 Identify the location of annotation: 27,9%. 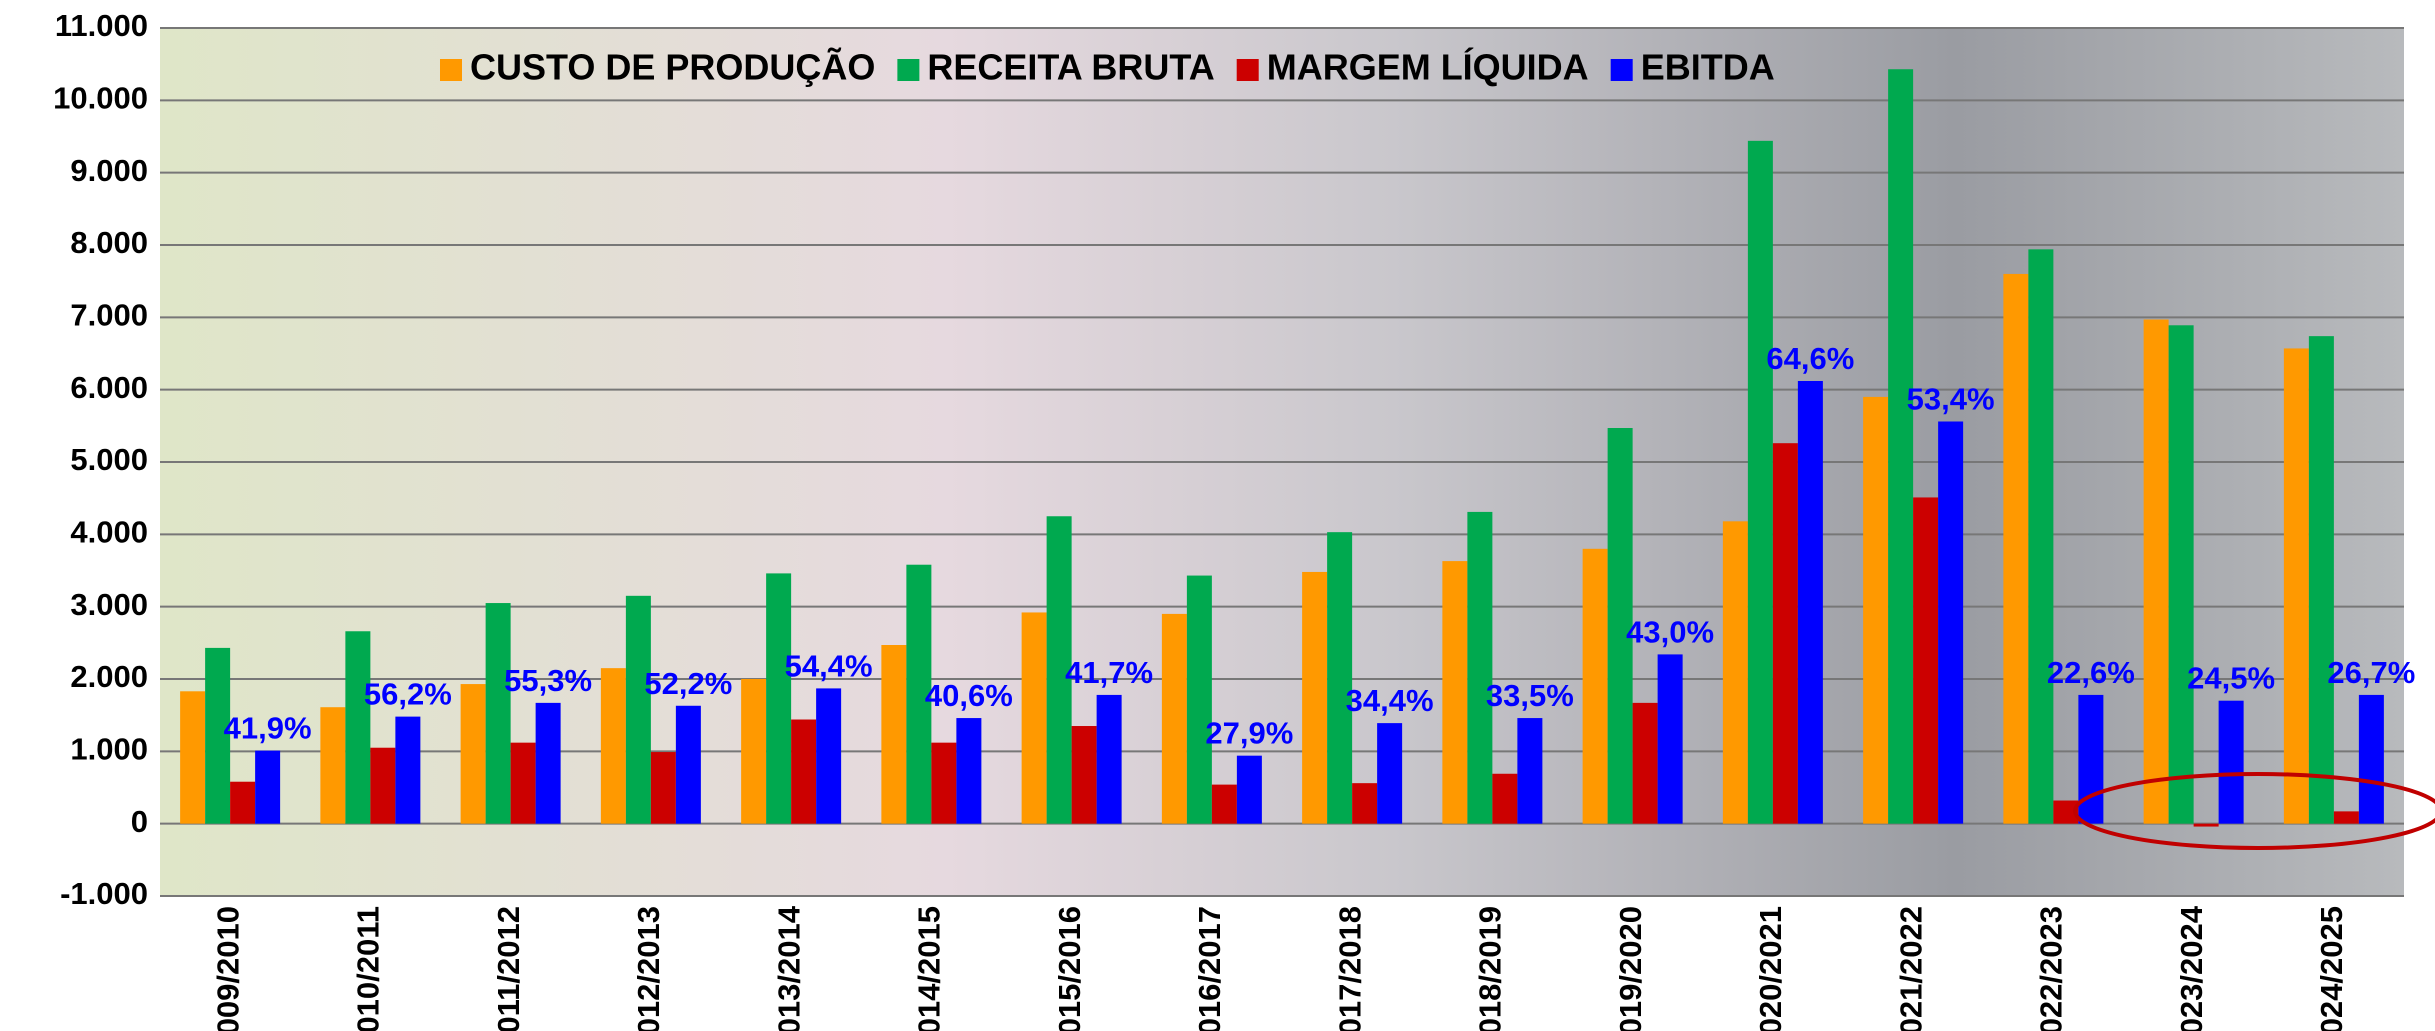
(1249, 733).